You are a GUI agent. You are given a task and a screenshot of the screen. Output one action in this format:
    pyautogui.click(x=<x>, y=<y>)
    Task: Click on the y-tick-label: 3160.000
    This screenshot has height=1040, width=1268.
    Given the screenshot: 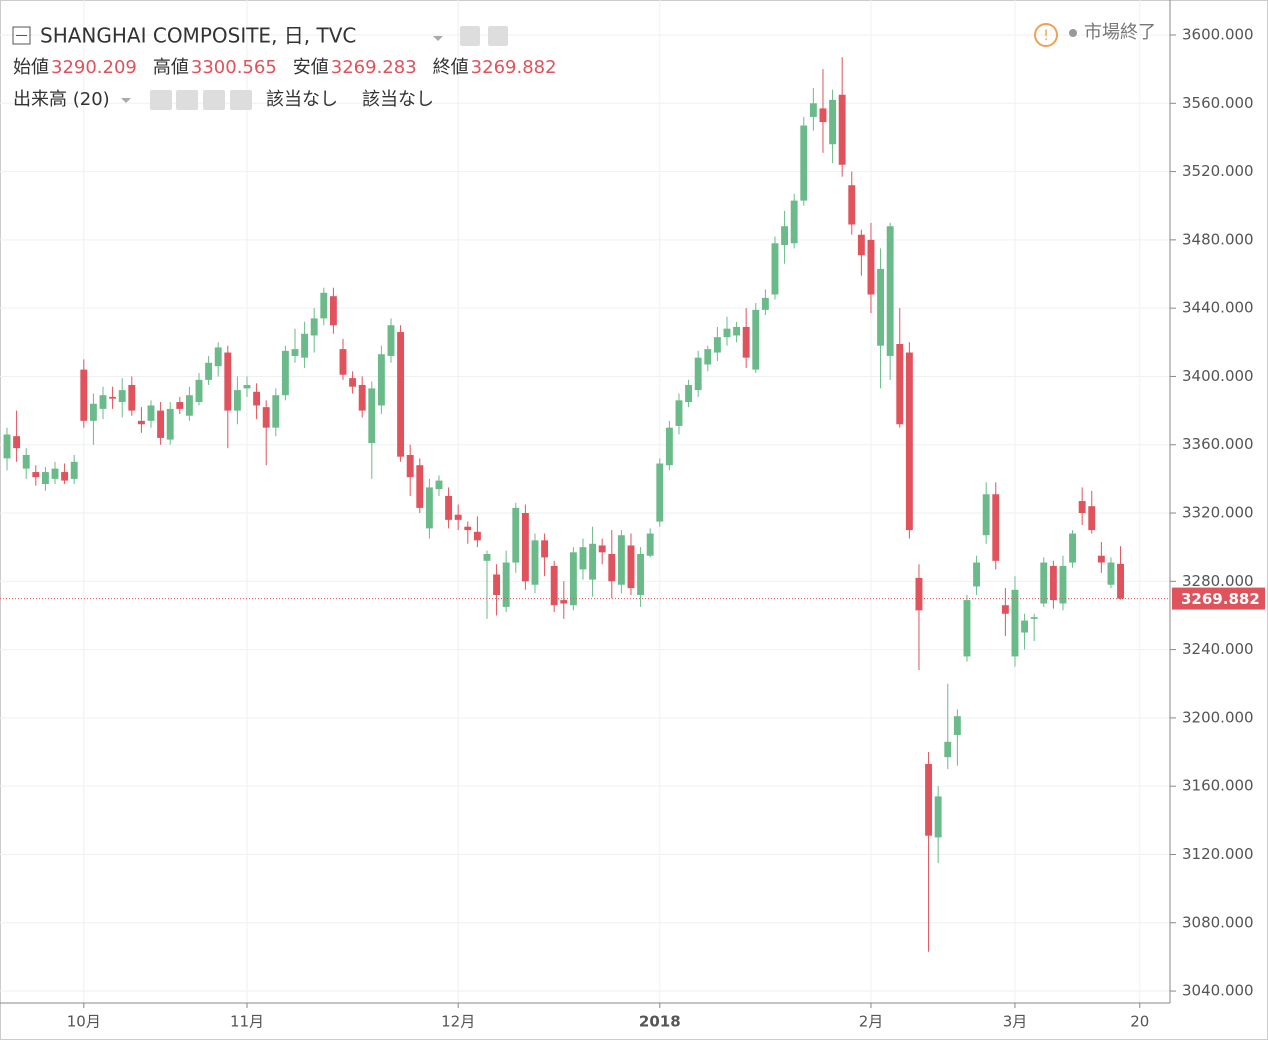 What is the action you would take?
    pyautogui.click(x=1218, y=786)
    